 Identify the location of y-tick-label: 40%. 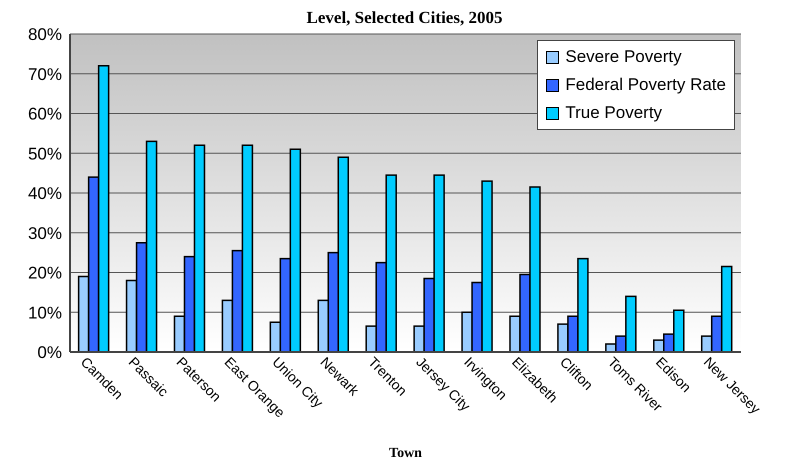
(45, 194).